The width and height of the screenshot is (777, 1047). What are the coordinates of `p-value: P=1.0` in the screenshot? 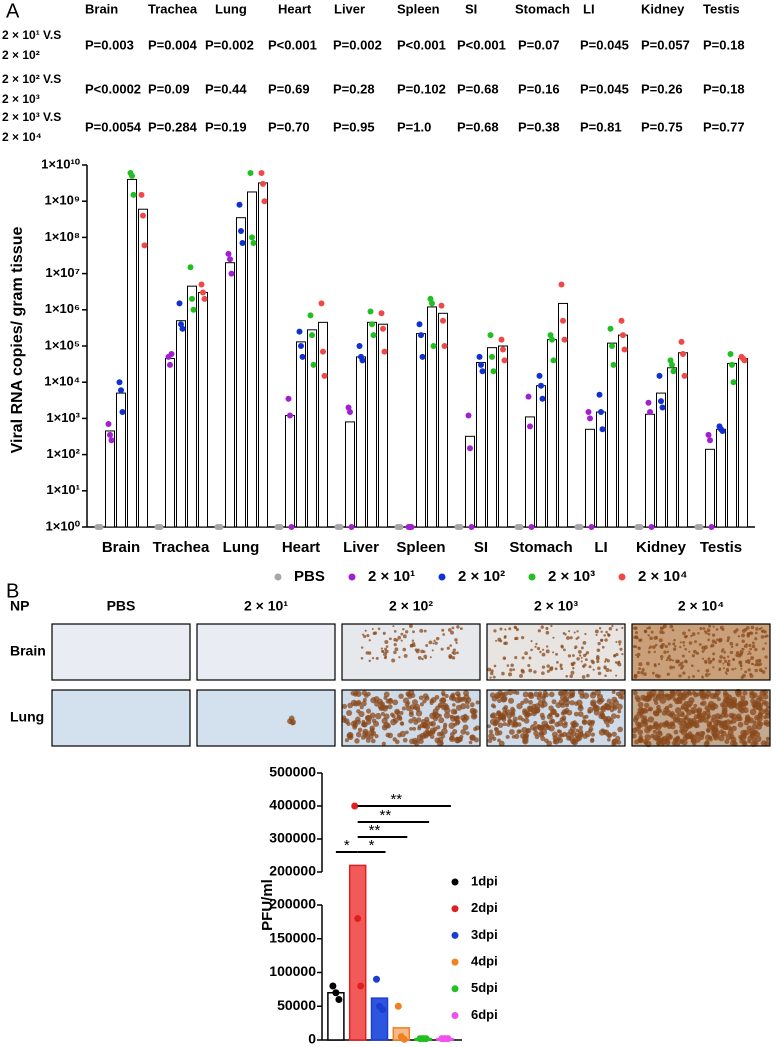 It's located at (414, 126).